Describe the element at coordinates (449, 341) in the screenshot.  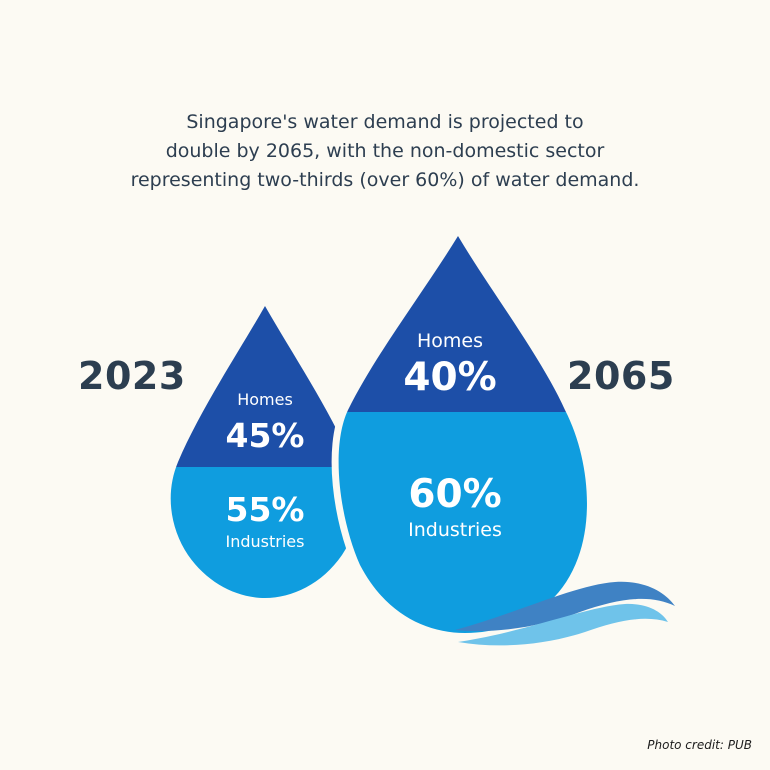
I see `drop-2065-homes-label: Homes` at that location.